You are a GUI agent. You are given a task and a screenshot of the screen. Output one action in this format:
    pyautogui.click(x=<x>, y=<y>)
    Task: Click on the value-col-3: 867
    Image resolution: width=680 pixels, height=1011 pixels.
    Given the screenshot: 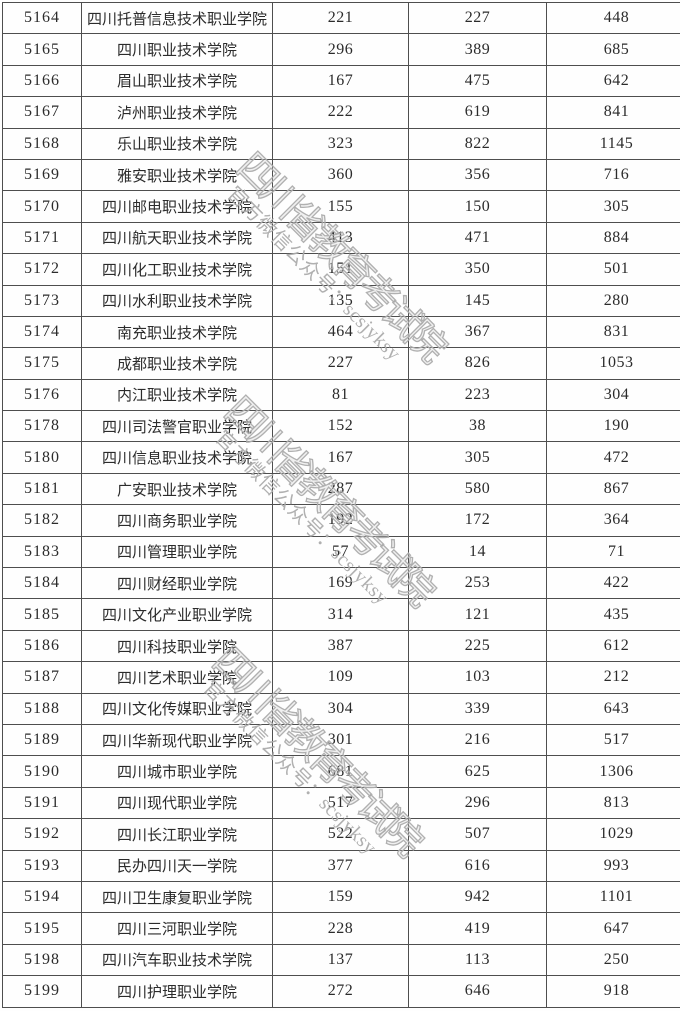 What is the action you would take?
    pyautogui.click(x=613, y=489)
    